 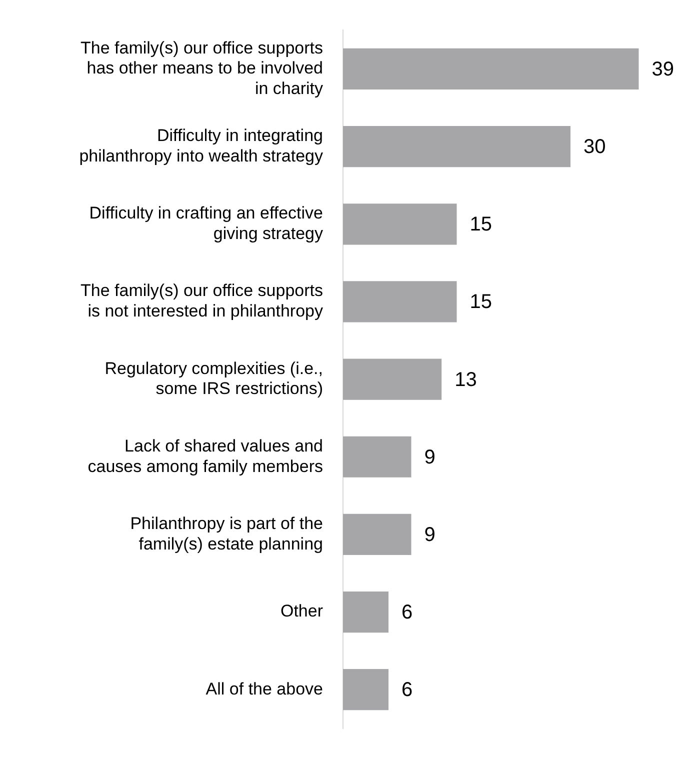 I want to click on data-label: 13, so click(x=465, y=379).